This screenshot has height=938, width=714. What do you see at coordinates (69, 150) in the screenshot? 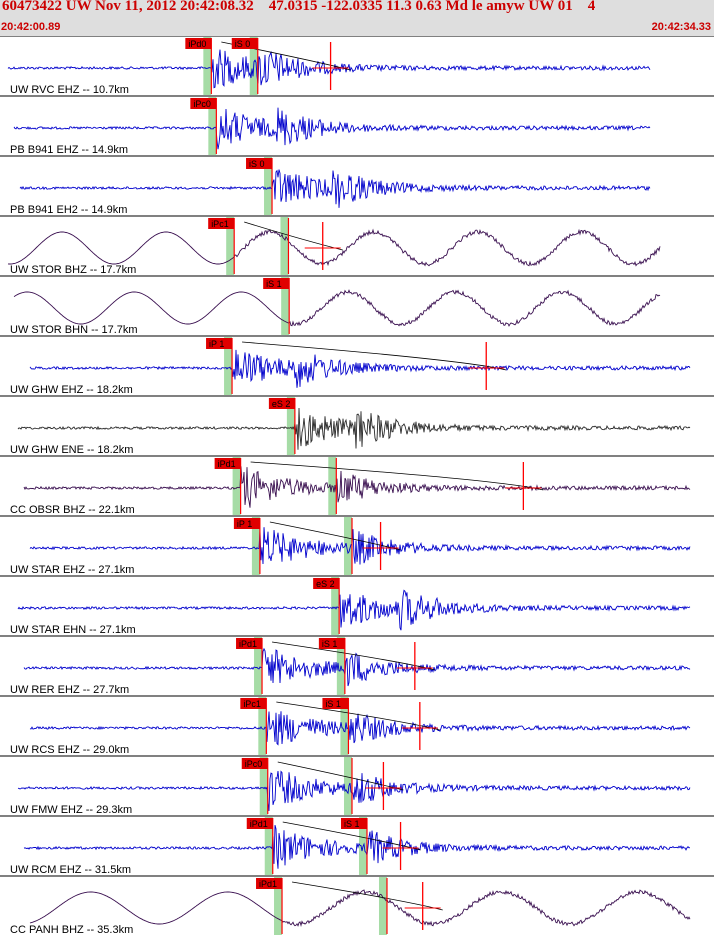
I see `station-label: PB B941 EHZ -- 14.9km` at bounding box center [69, 150].